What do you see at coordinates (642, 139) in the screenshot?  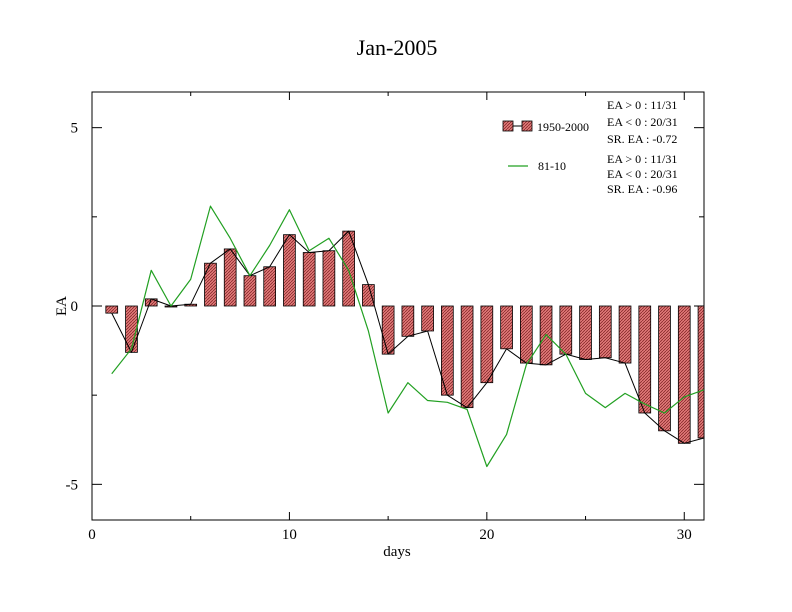 I see `stats-1950-2000-line-3: SR. EA : -0.72` at bounding box center [642, 139].